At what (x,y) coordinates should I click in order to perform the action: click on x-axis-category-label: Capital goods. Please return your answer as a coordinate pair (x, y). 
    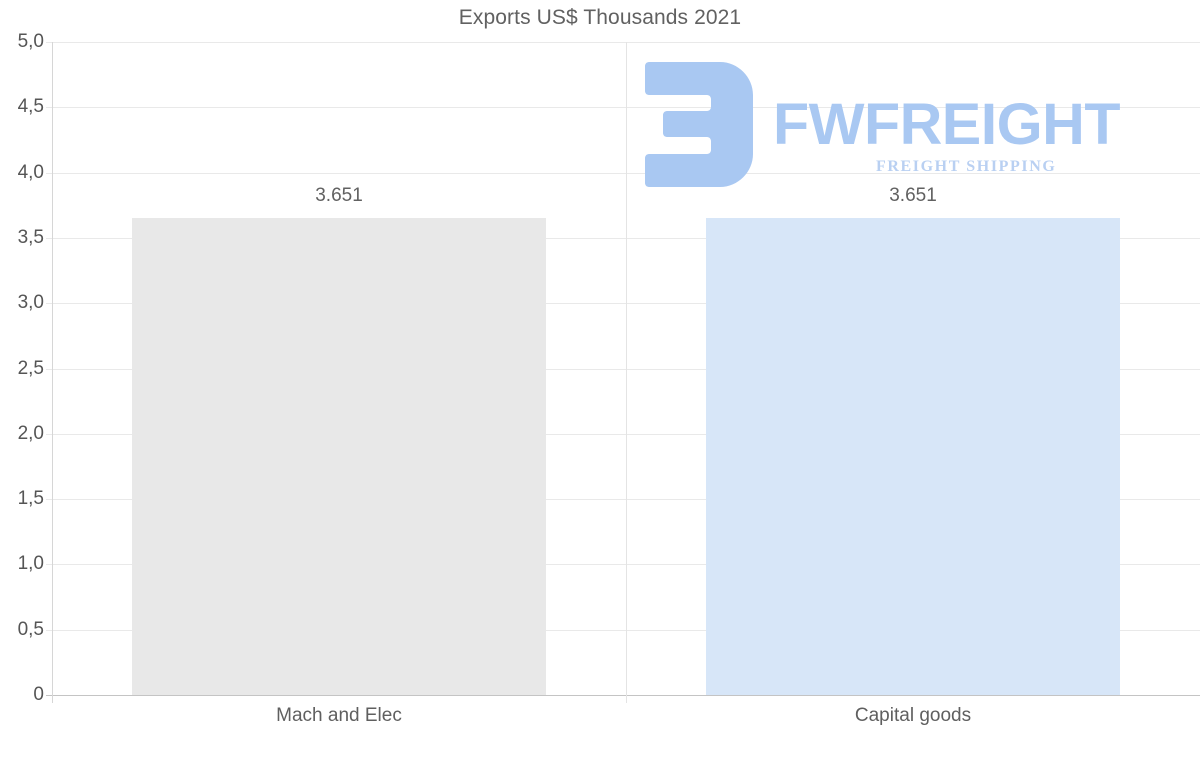
    Looking at the image, I should click on (913, 715).